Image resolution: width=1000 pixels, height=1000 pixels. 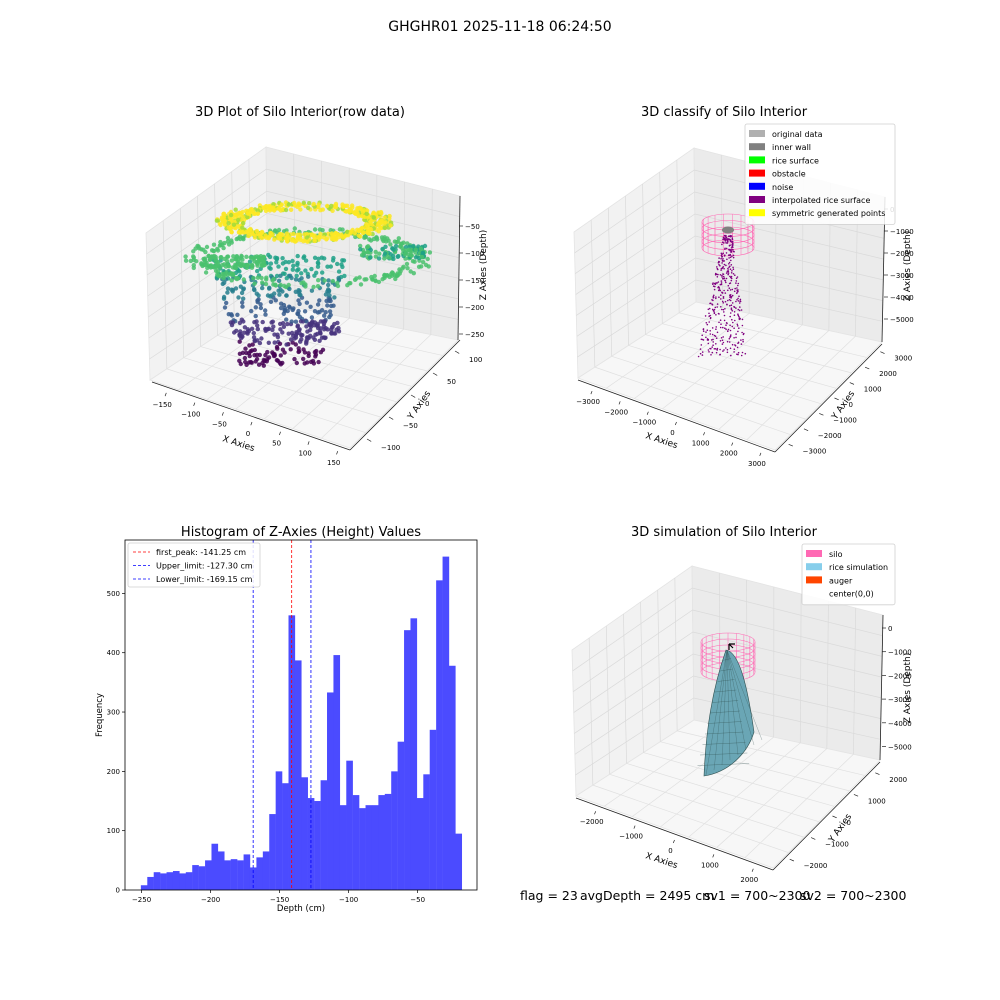 I want to click on p4-grid, so click(x=727, y=672).